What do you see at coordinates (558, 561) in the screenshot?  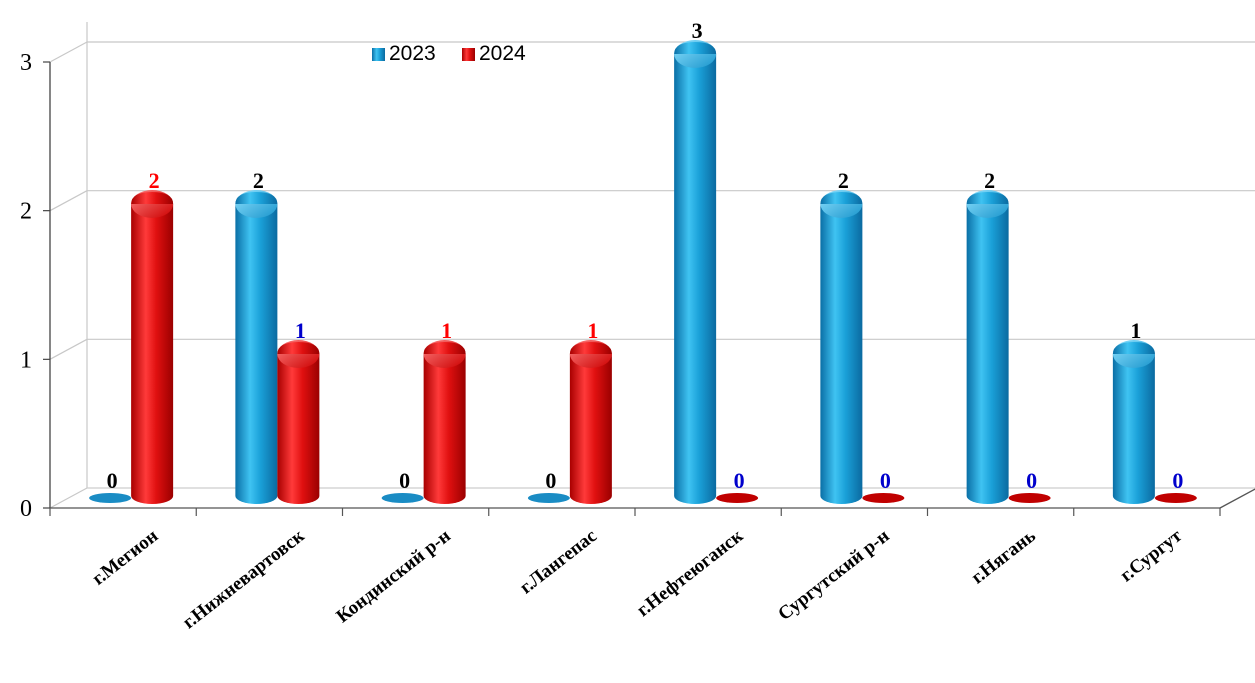 I see `x-tick-label: г.Лангепас` at bounding box center [558, 561].